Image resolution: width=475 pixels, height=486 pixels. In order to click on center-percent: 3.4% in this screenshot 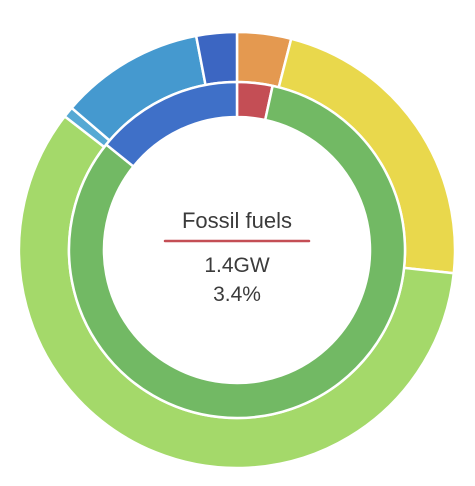, I will do `click(237, 294)`.